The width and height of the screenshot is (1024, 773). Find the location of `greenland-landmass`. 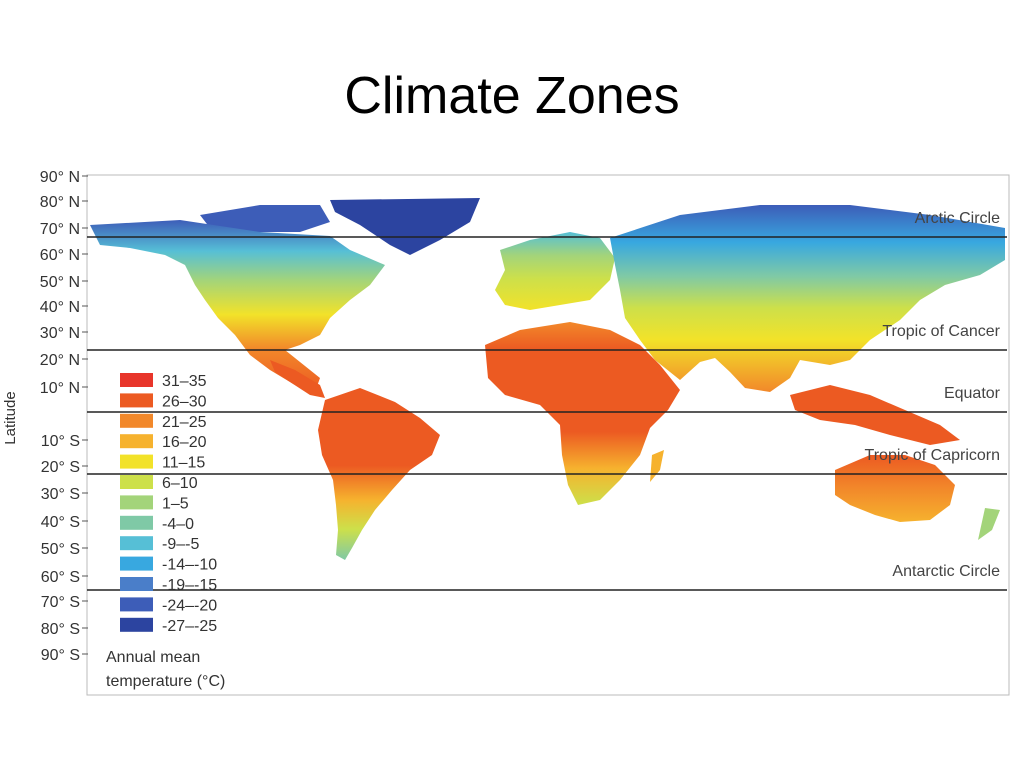

greenland-landmass is located at coordinates (405, 226).